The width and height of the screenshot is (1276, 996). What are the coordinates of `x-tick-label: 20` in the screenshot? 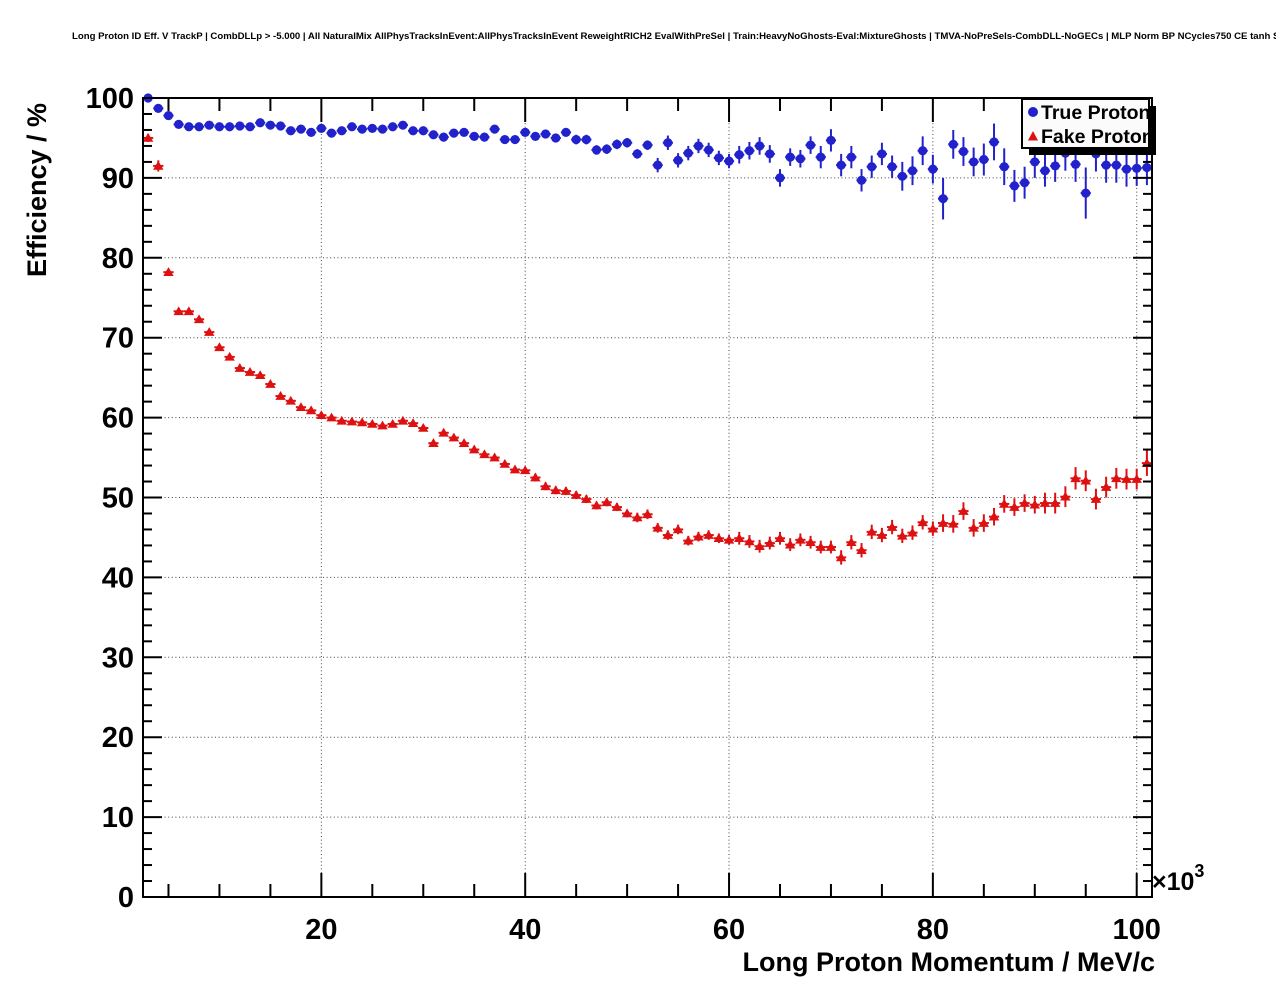 It's located at (321, 930).